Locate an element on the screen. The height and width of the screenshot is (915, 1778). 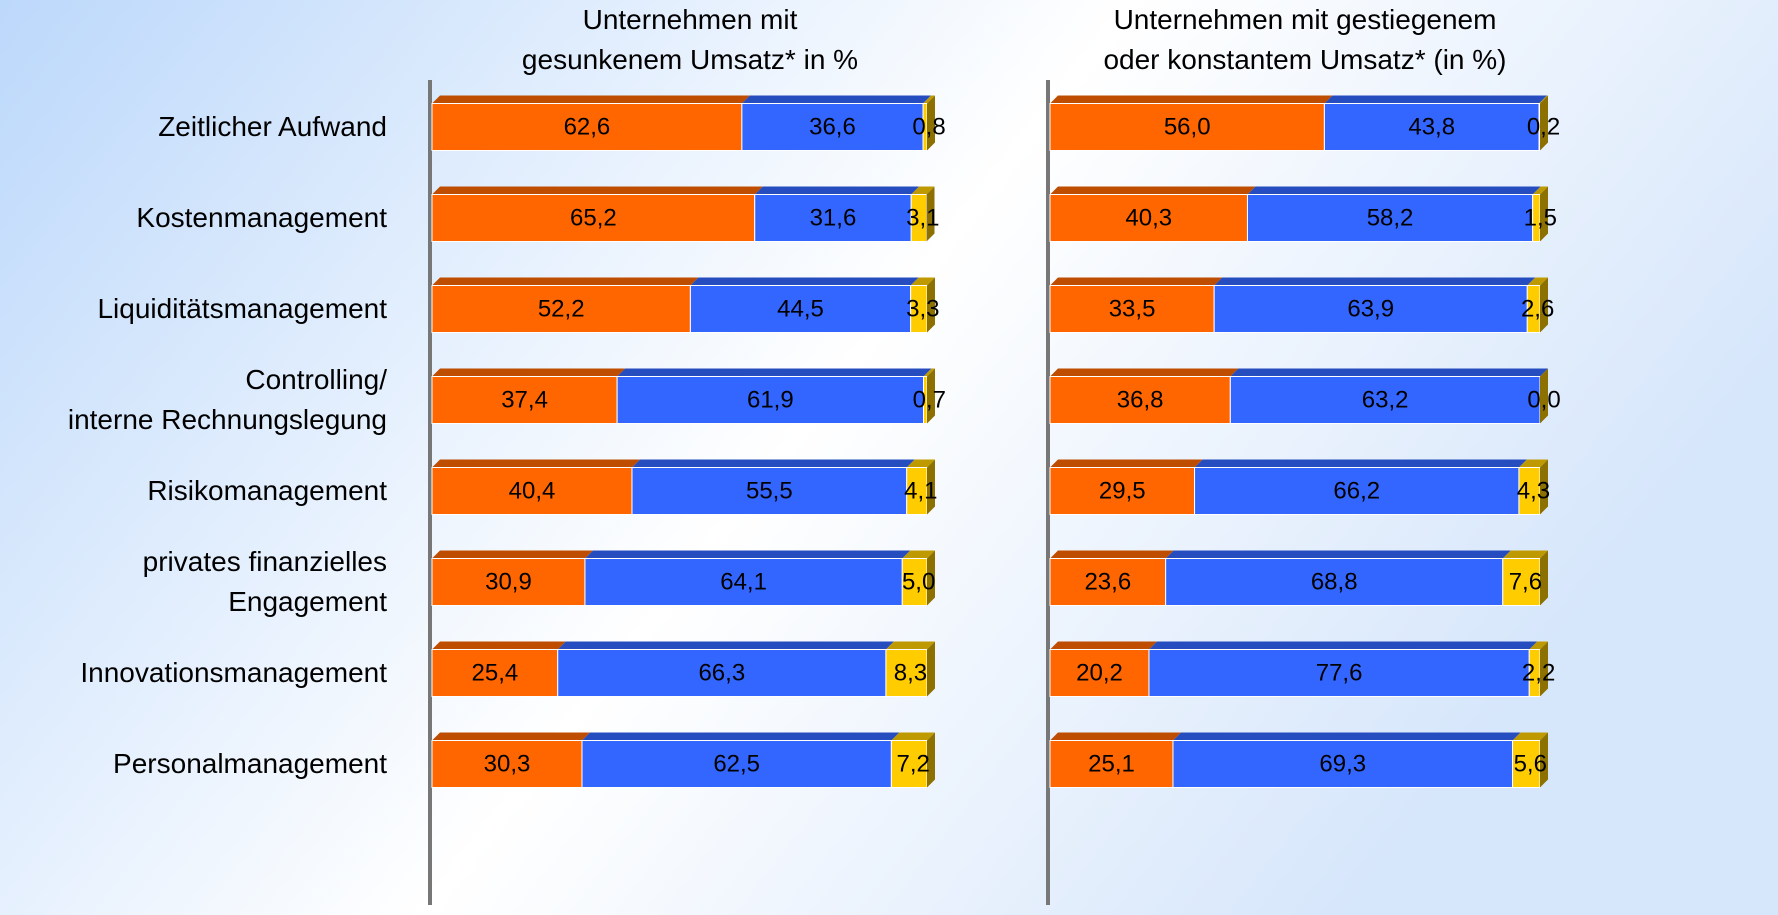
value-label: 77,6 is located at coordinates (1339, 672).